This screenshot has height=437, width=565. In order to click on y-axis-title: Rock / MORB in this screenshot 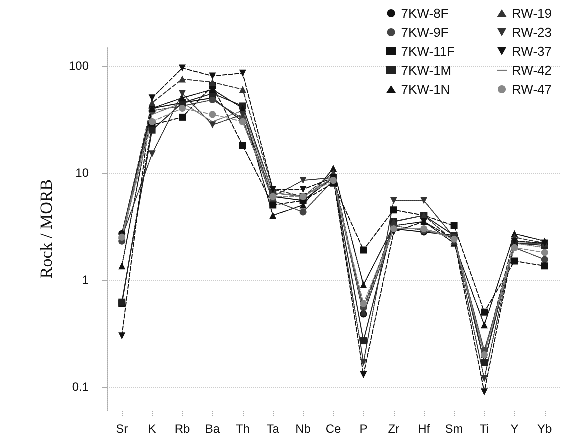, I will do `click(46, 229)`.